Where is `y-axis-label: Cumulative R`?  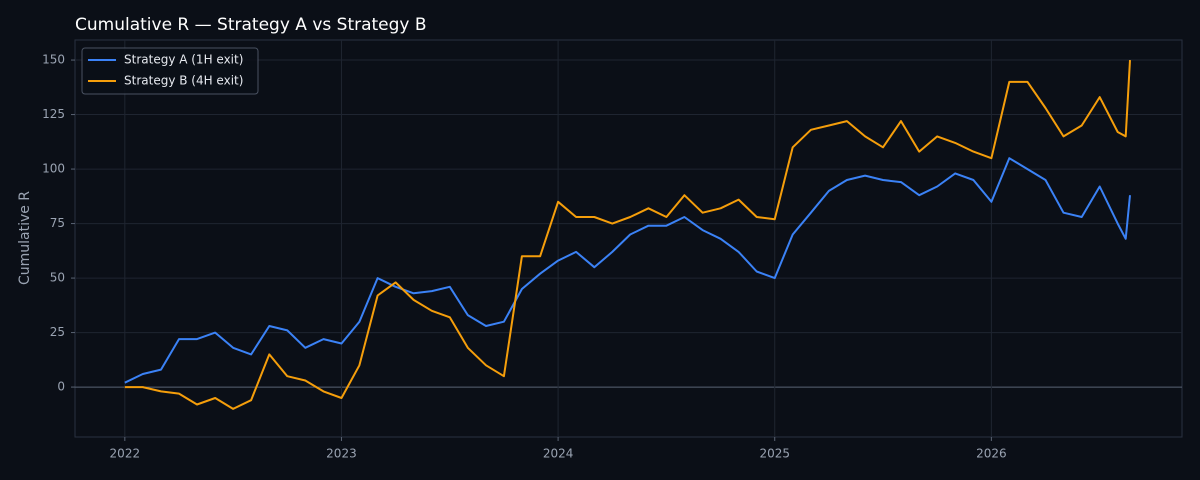 y-axis-label: Cumulative R is located at coordinates (25, 238).